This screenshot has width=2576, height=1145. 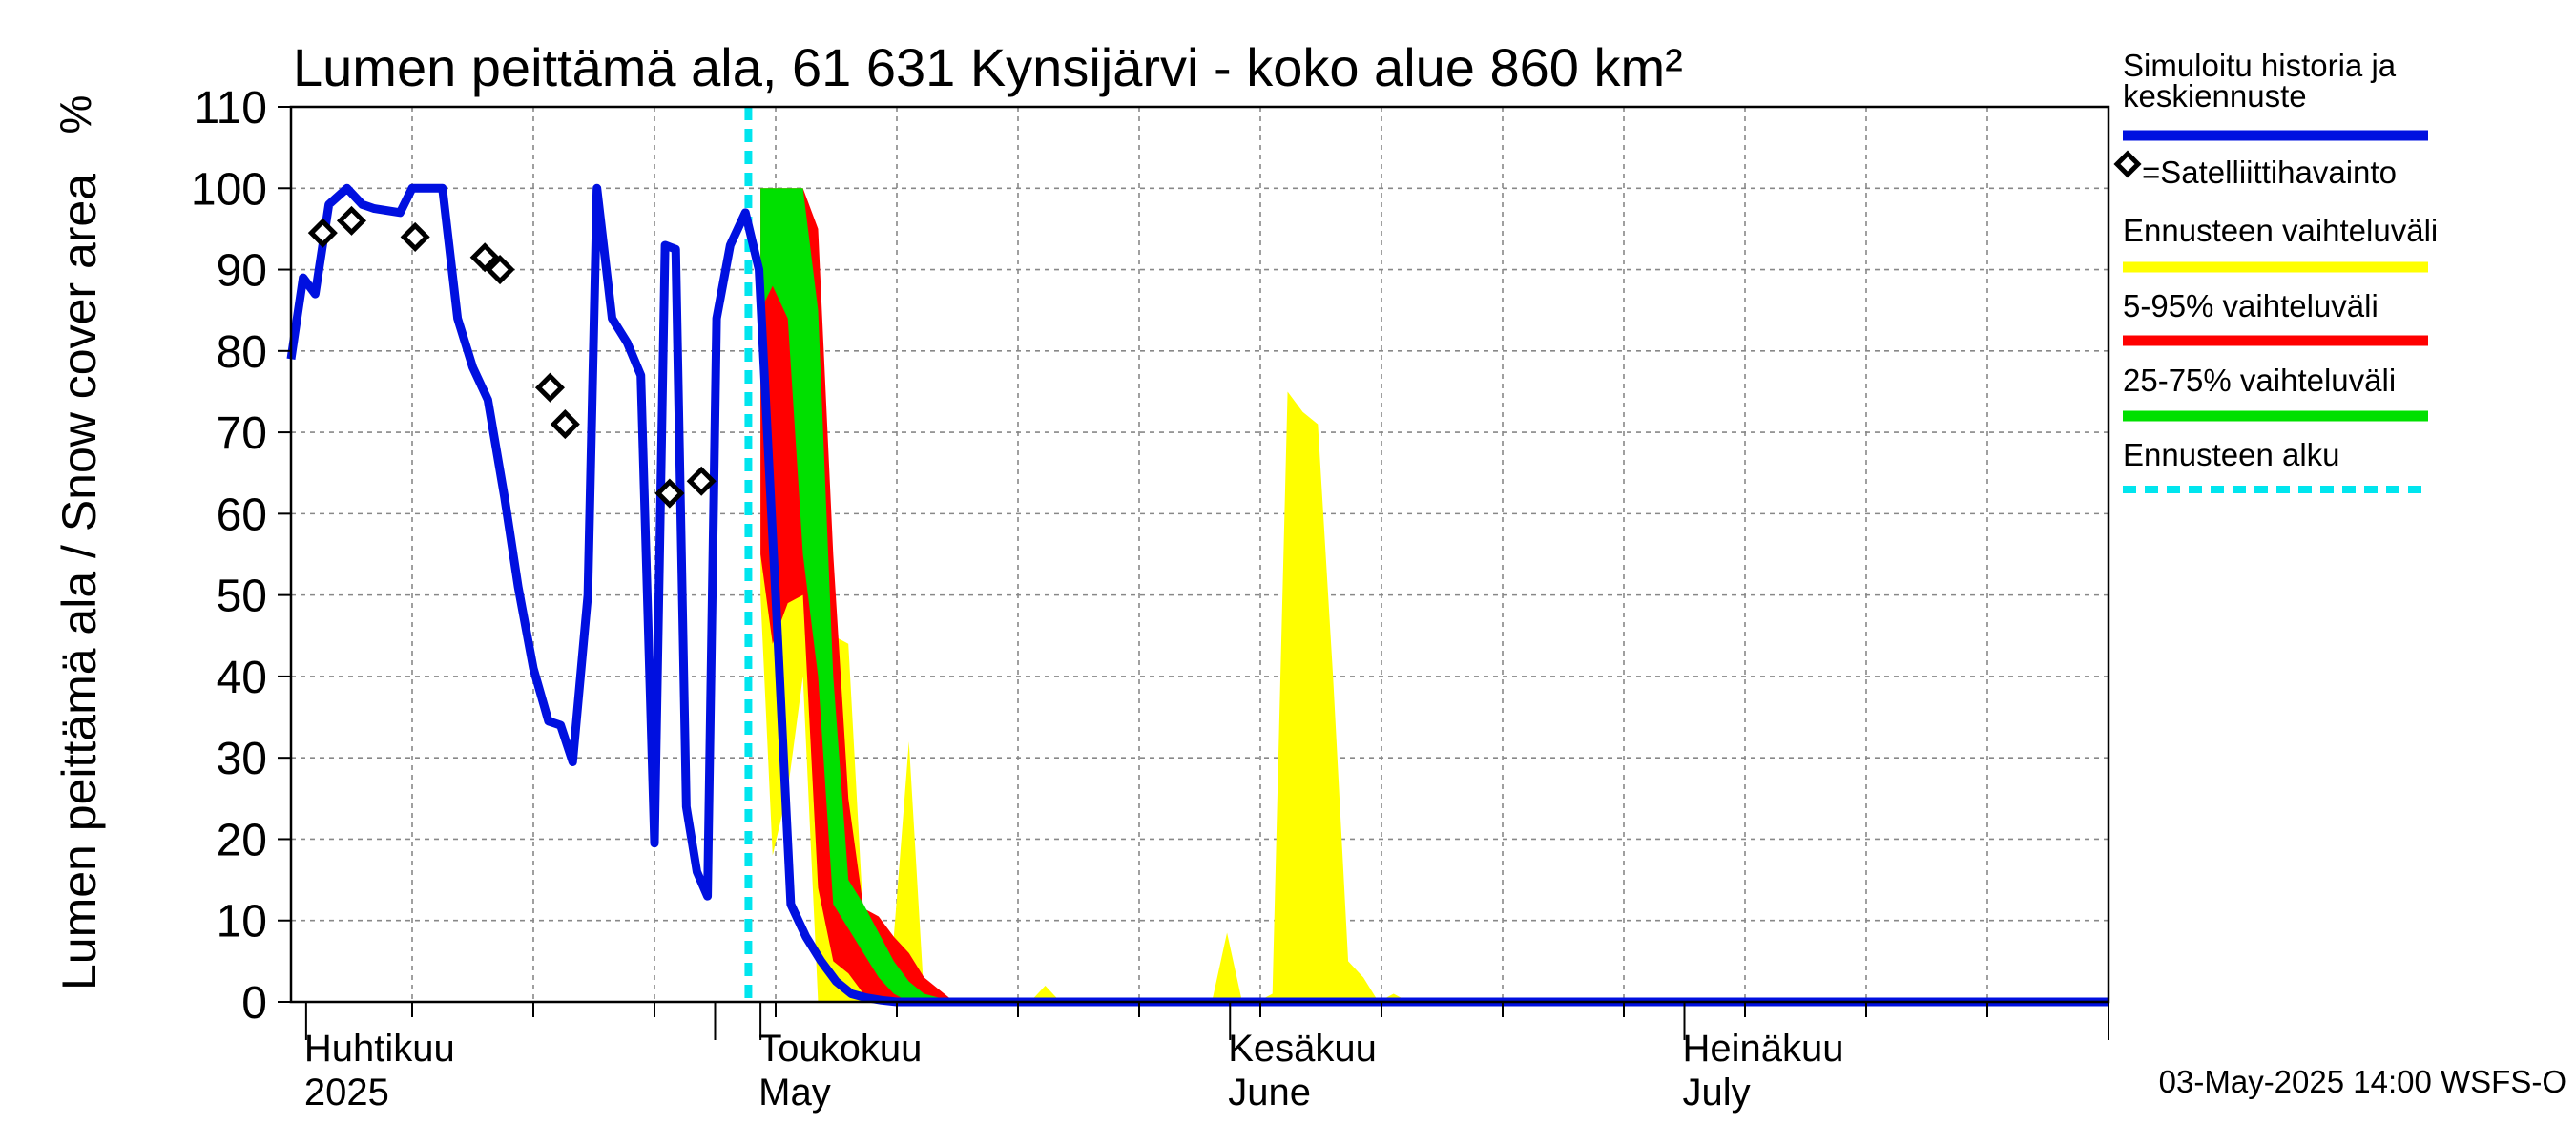 What do you see at coordinates (1269, 1093) in the screenshot?
I see `month-label-en: June` at bounding box center [1269, 1093].